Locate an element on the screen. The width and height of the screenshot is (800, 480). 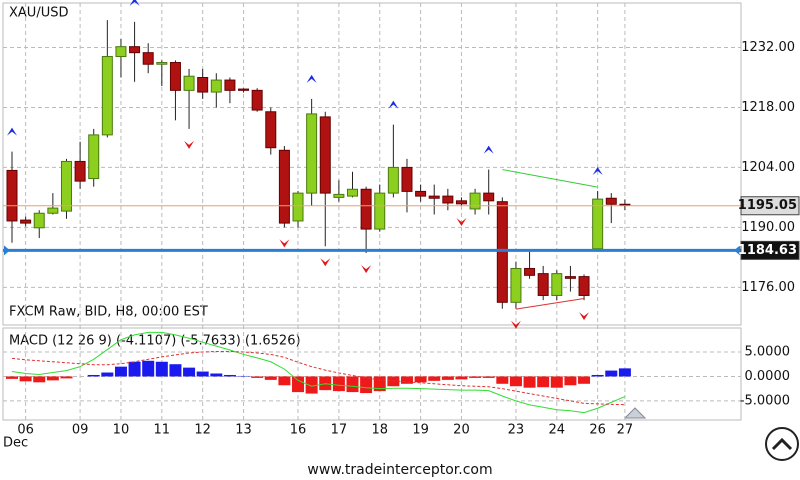
button-circle is located at coordinates (782, 444).